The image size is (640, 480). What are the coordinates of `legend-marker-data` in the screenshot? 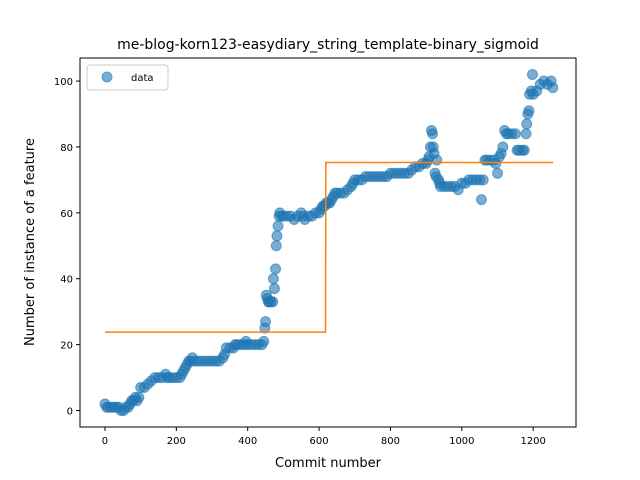 It's located at (107, 77).